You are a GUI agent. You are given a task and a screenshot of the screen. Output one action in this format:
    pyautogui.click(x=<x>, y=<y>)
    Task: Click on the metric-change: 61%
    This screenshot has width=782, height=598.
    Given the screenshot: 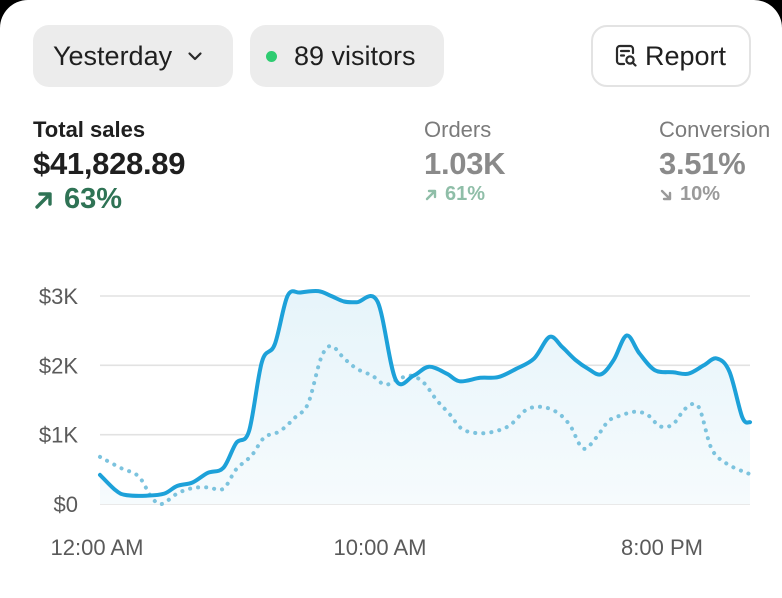 What is the action you would take?
    pyautogui.click(x=464, y=194)
    